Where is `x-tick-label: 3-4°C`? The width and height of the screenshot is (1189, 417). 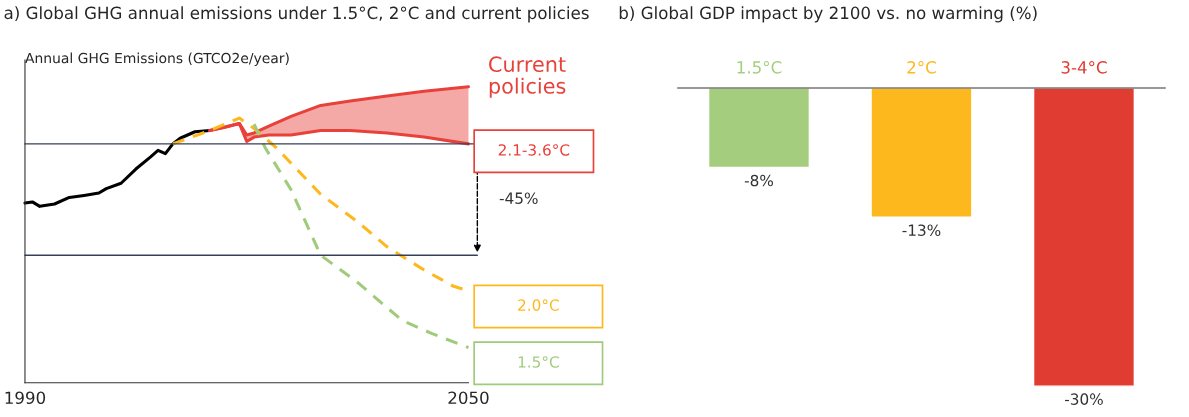 x-tick-label: 3-4°C is located at coordinates (1084, 67).